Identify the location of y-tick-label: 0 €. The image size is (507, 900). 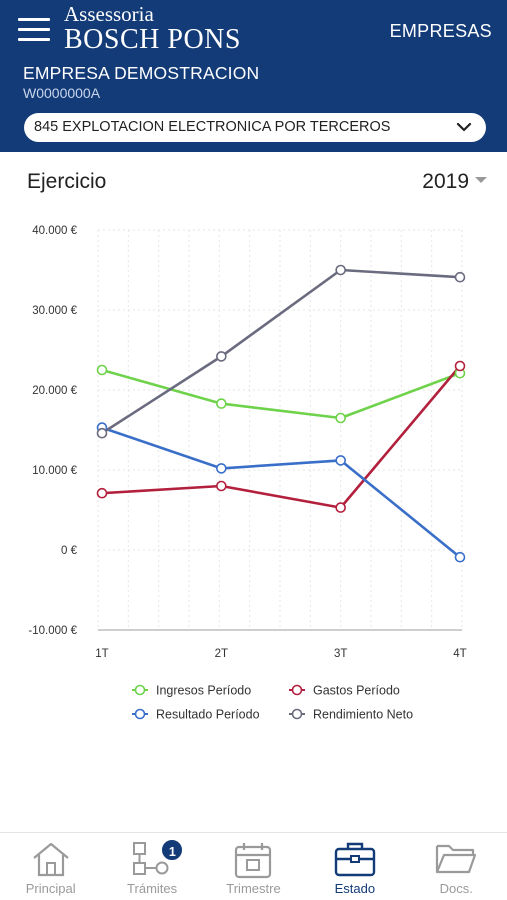
(69, 551).